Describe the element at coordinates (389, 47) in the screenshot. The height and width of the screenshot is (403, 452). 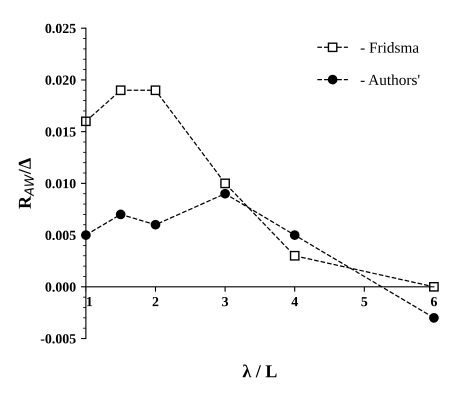
I see `legend-label: - Fridsma` at that location.